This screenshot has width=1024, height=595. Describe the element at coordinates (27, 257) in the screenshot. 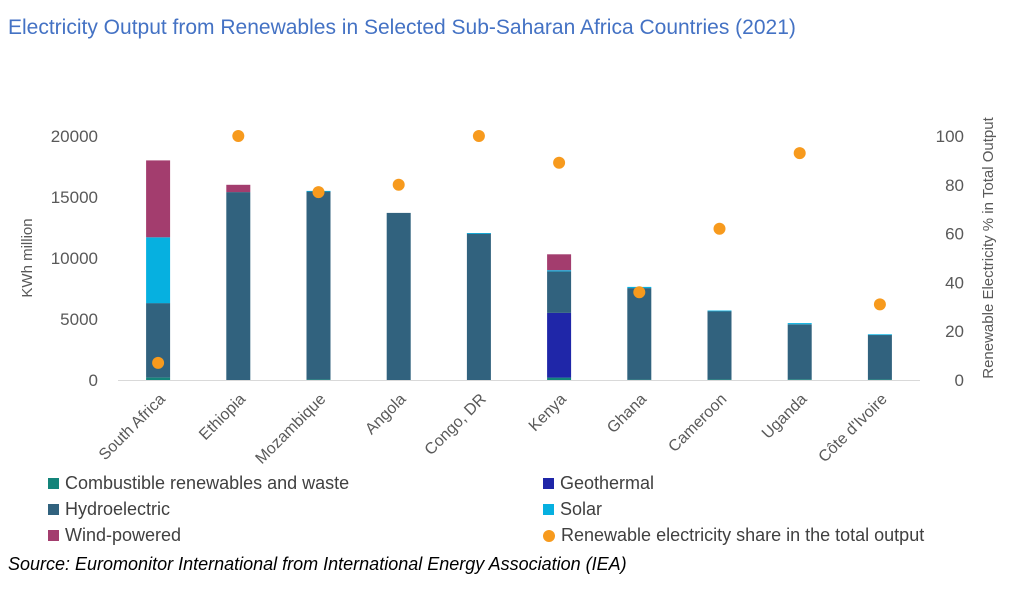

I see `left-axis-title: KWh million` at that location.